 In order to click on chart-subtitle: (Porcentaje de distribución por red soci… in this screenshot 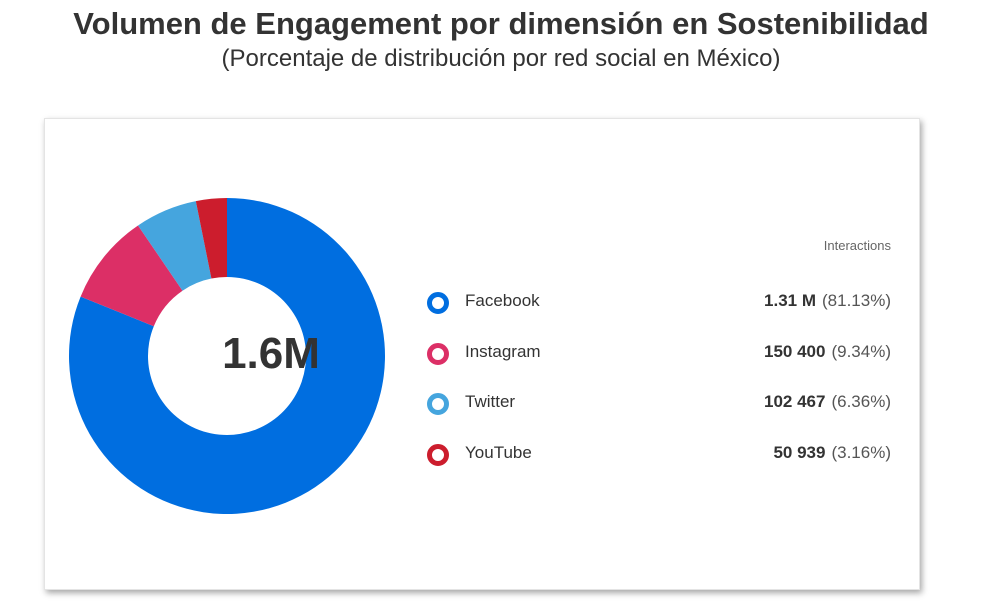, I will do `click(501, 58)`.